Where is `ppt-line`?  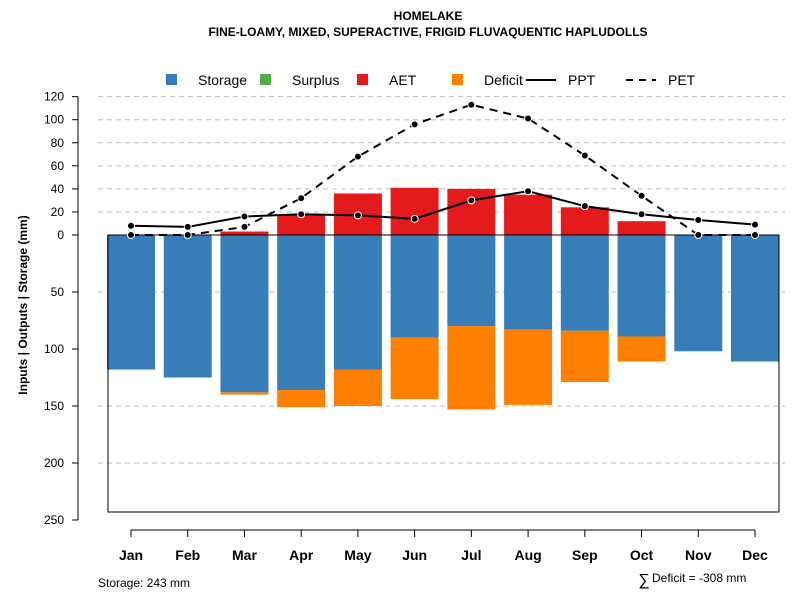
ppt-line is located at coordinates (443, 209).